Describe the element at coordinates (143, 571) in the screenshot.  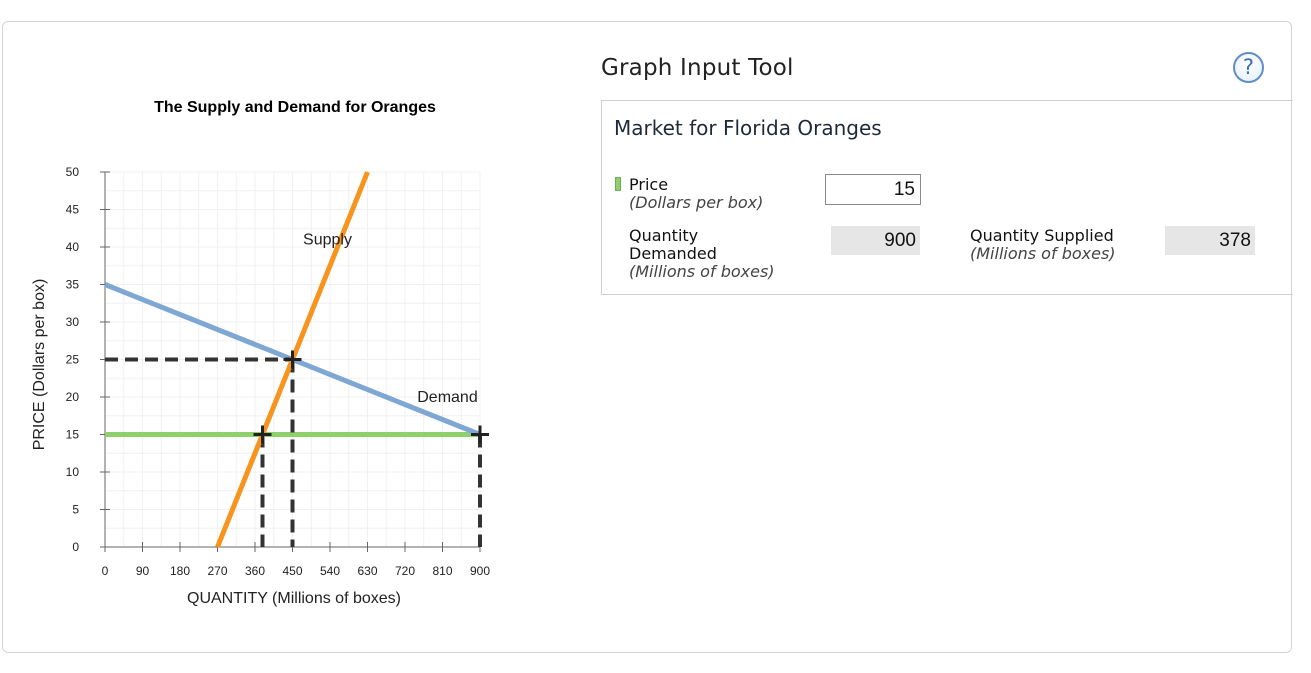
I see `x-tick-label: 90` at that location.